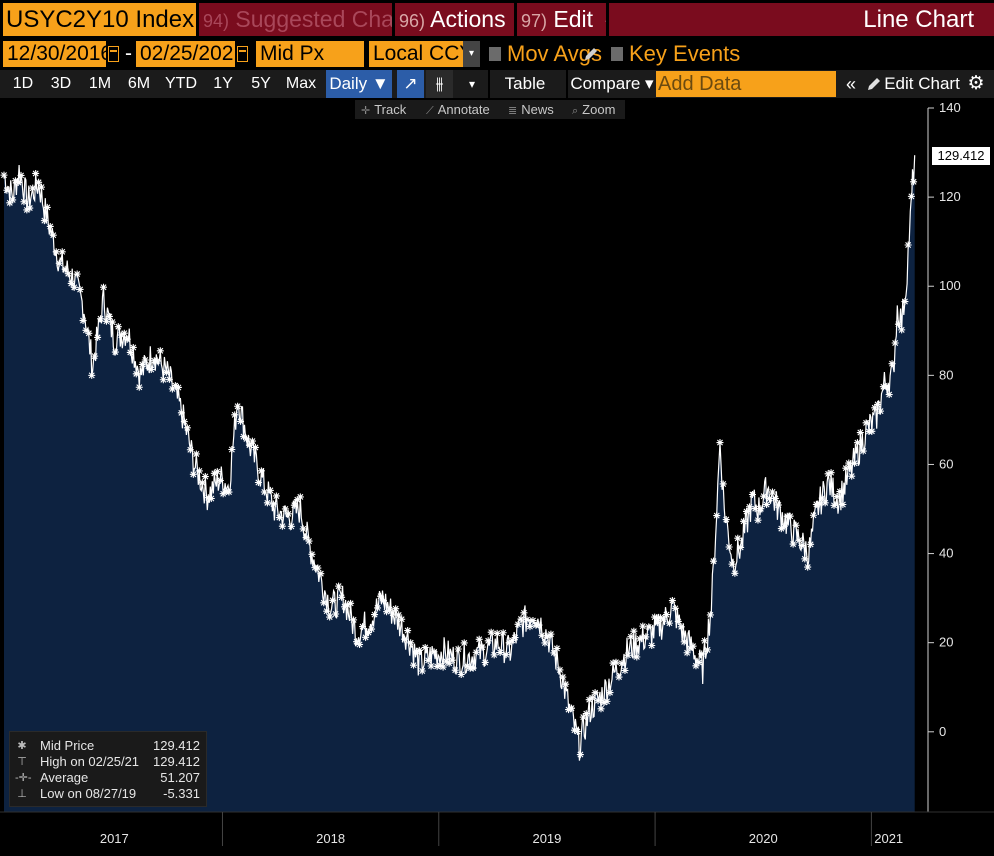 Image resolution: width=994 pixels, height=856 pixels. What do you see at coordinates (554, 53) in the screenshot?
I see `mov-avgs-label: Mov Avgs` at bounding box center [554, 53].